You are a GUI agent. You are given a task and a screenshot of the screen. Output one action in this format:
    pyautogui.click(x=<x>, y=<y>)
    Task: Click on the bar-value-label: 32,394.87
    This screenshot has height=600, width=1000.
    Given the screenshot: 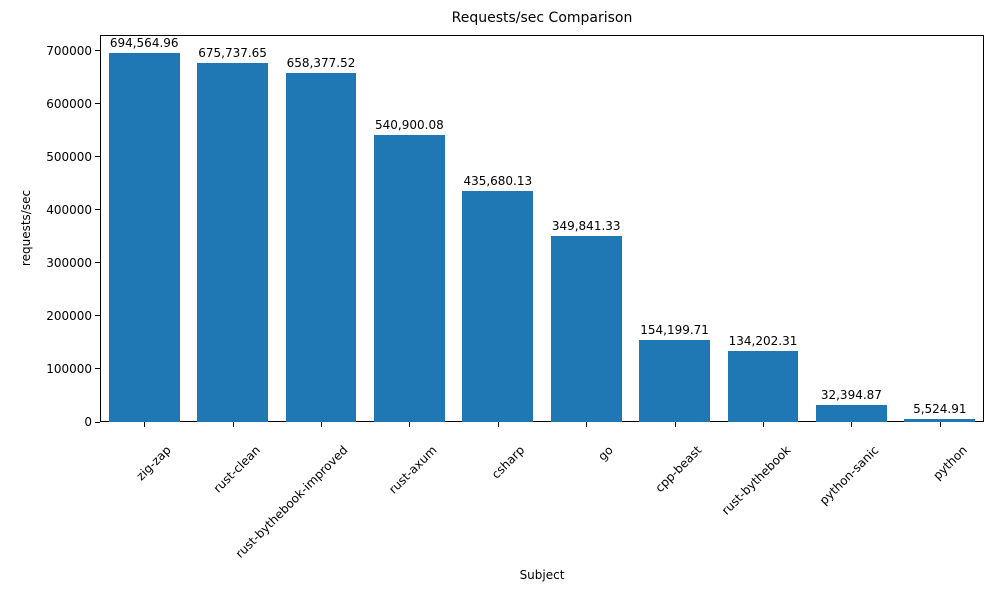 What is the action you would take?
    pyautogui.click(x=851, y=394)
    